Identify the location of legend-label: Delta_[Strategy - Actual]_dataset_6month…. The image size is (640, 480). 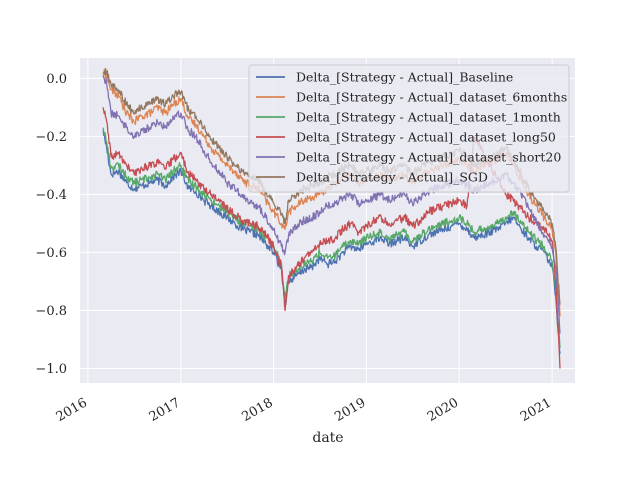
(431, 97).